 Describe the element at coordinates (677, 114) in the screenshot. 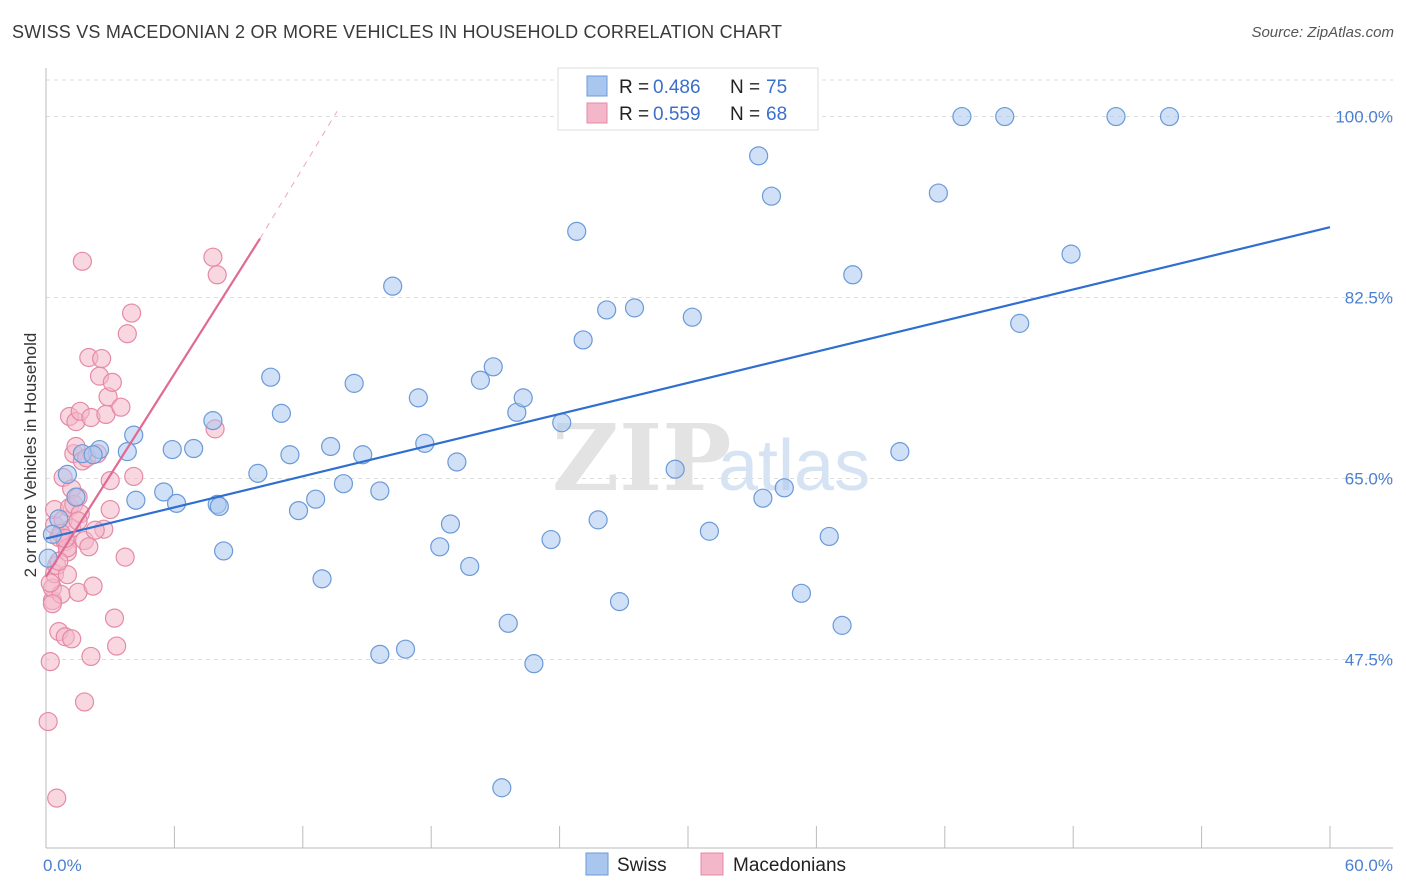

I see `mac-r-value: 0.559` at that location.